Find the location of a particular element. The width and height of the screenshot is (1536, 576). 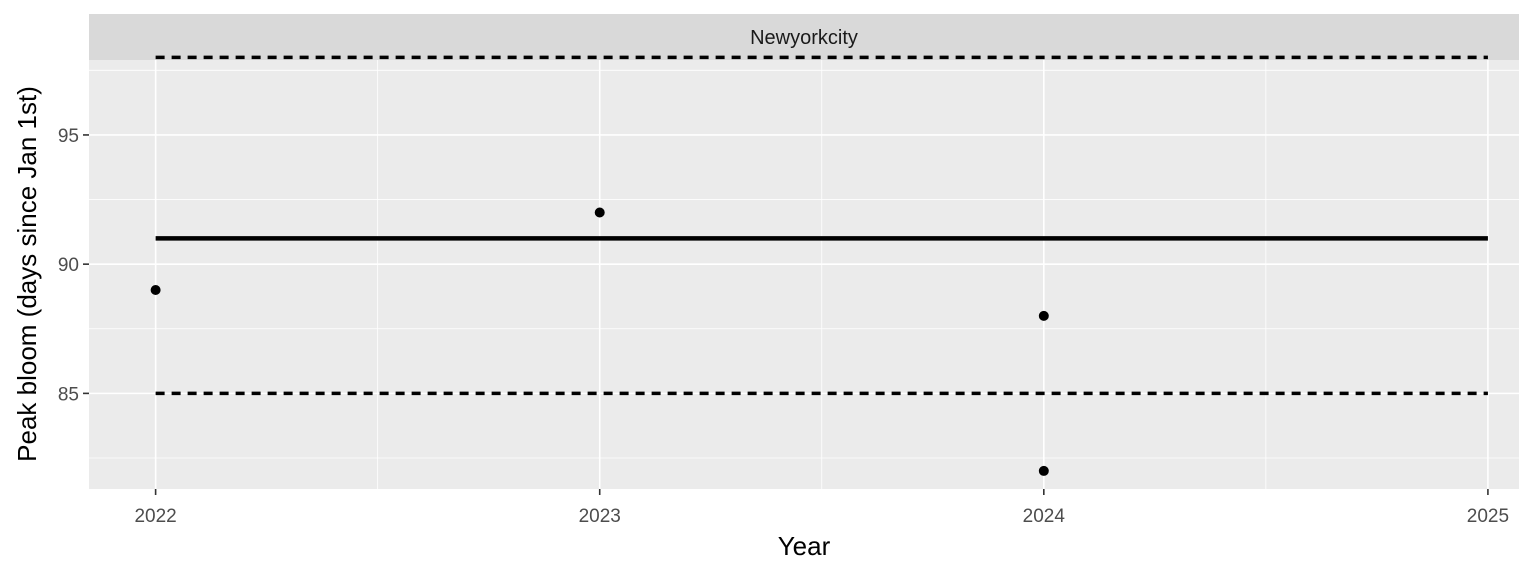

y-tick-label: 85 is located at coordinates (68, 394).